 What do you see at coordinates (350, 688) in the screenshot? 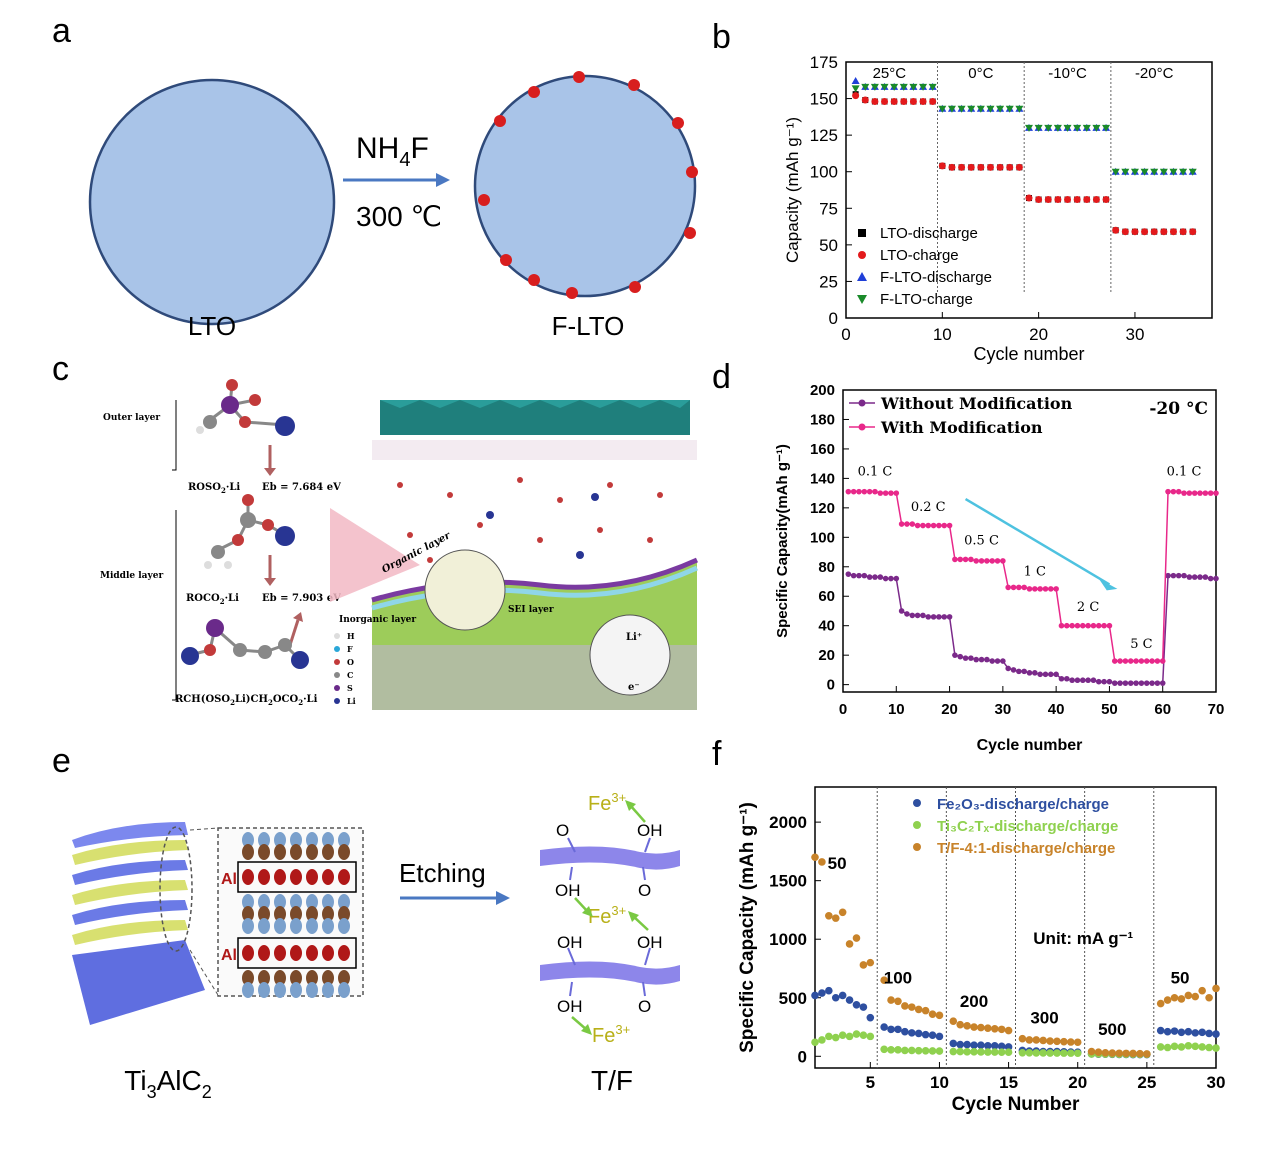
I see `svg-text: S` at bounding box center [350, 688].